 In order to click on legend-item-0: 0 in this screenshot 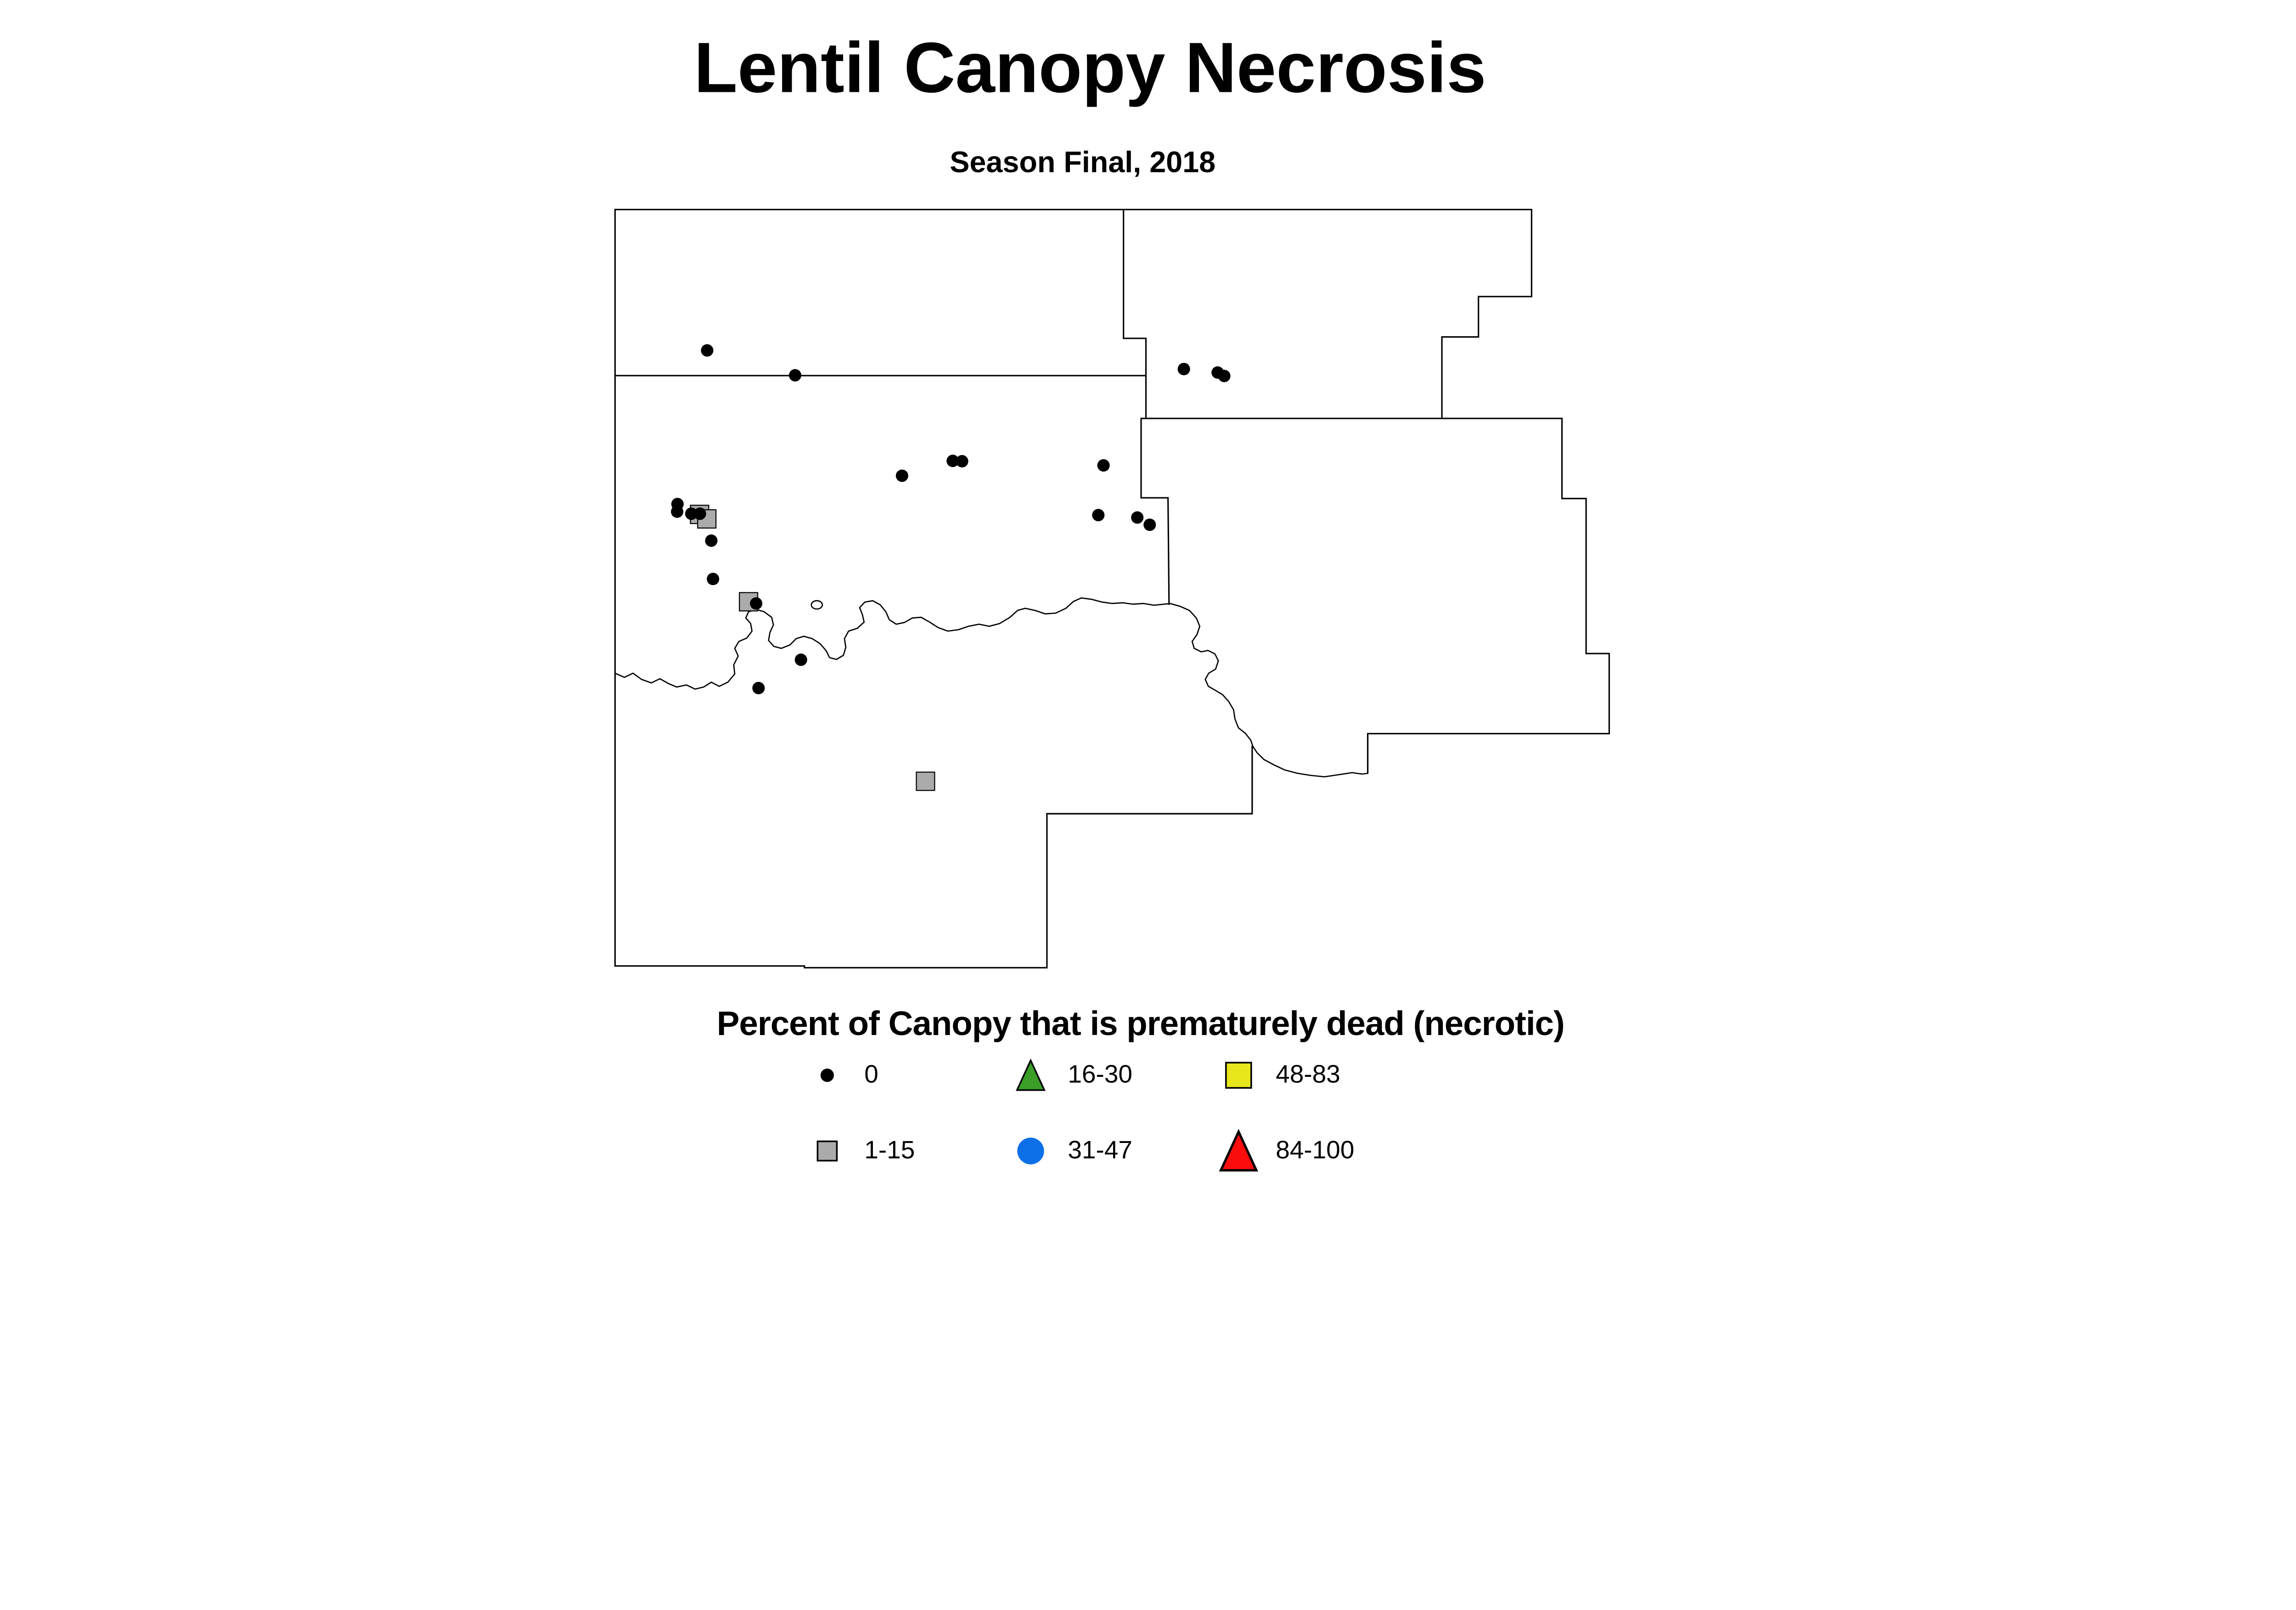, I will do `click(839, 1075)`.